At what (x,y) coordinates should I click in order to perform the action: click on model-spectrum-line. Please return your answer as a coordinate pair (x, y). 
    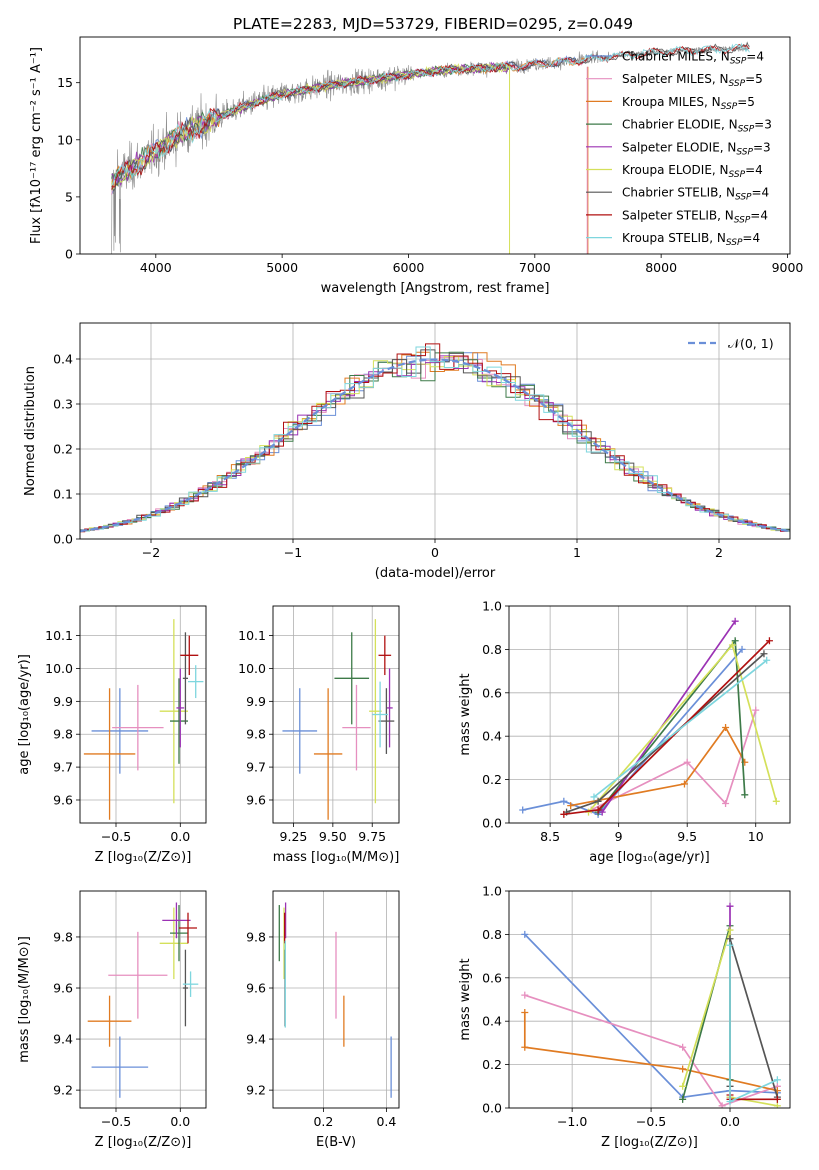
    Looking at the image, I should click on (430, 116).